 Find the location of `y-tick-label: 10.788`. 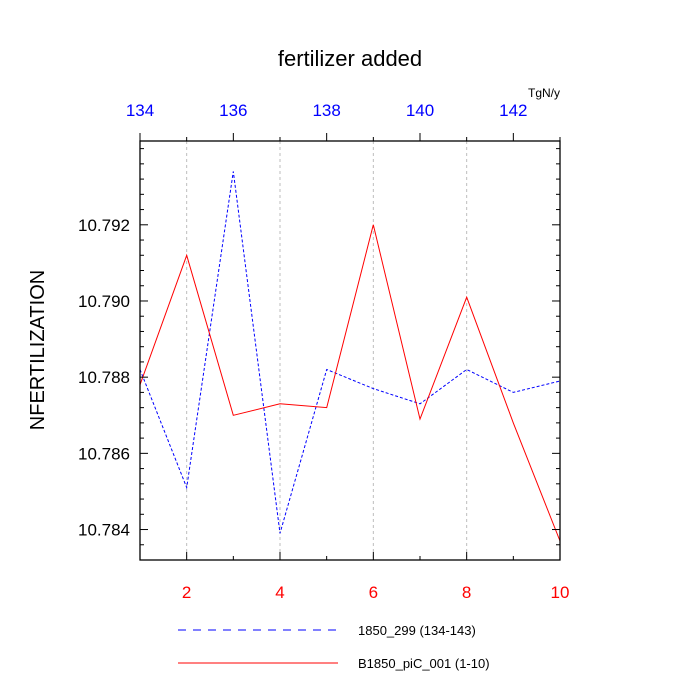

y-tick-label: 10.788 is located at coordinates (104, 377).